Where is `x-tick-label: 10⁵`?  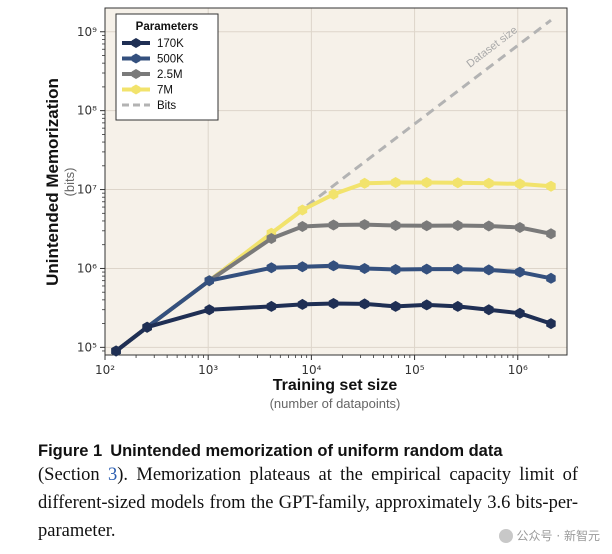
x-tick-label: 10⁵ is located at coordinates (415, 370).